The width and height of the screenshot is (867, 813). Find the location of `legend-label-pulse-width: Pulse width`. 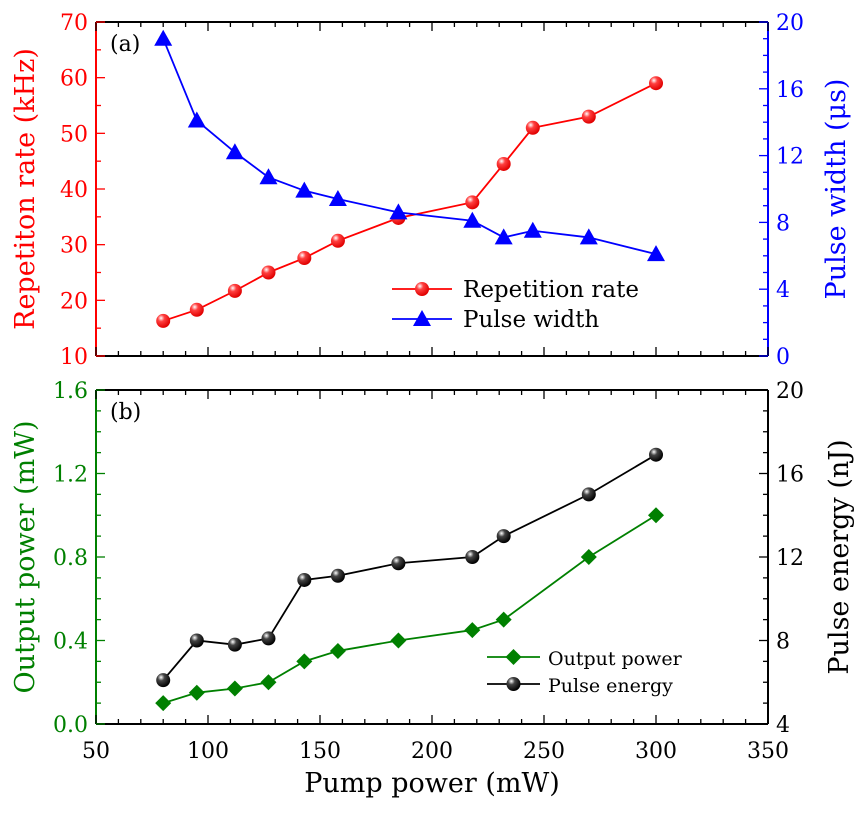

legend-label-pulse-width: Pulse width is located at coordinates (531, 320).